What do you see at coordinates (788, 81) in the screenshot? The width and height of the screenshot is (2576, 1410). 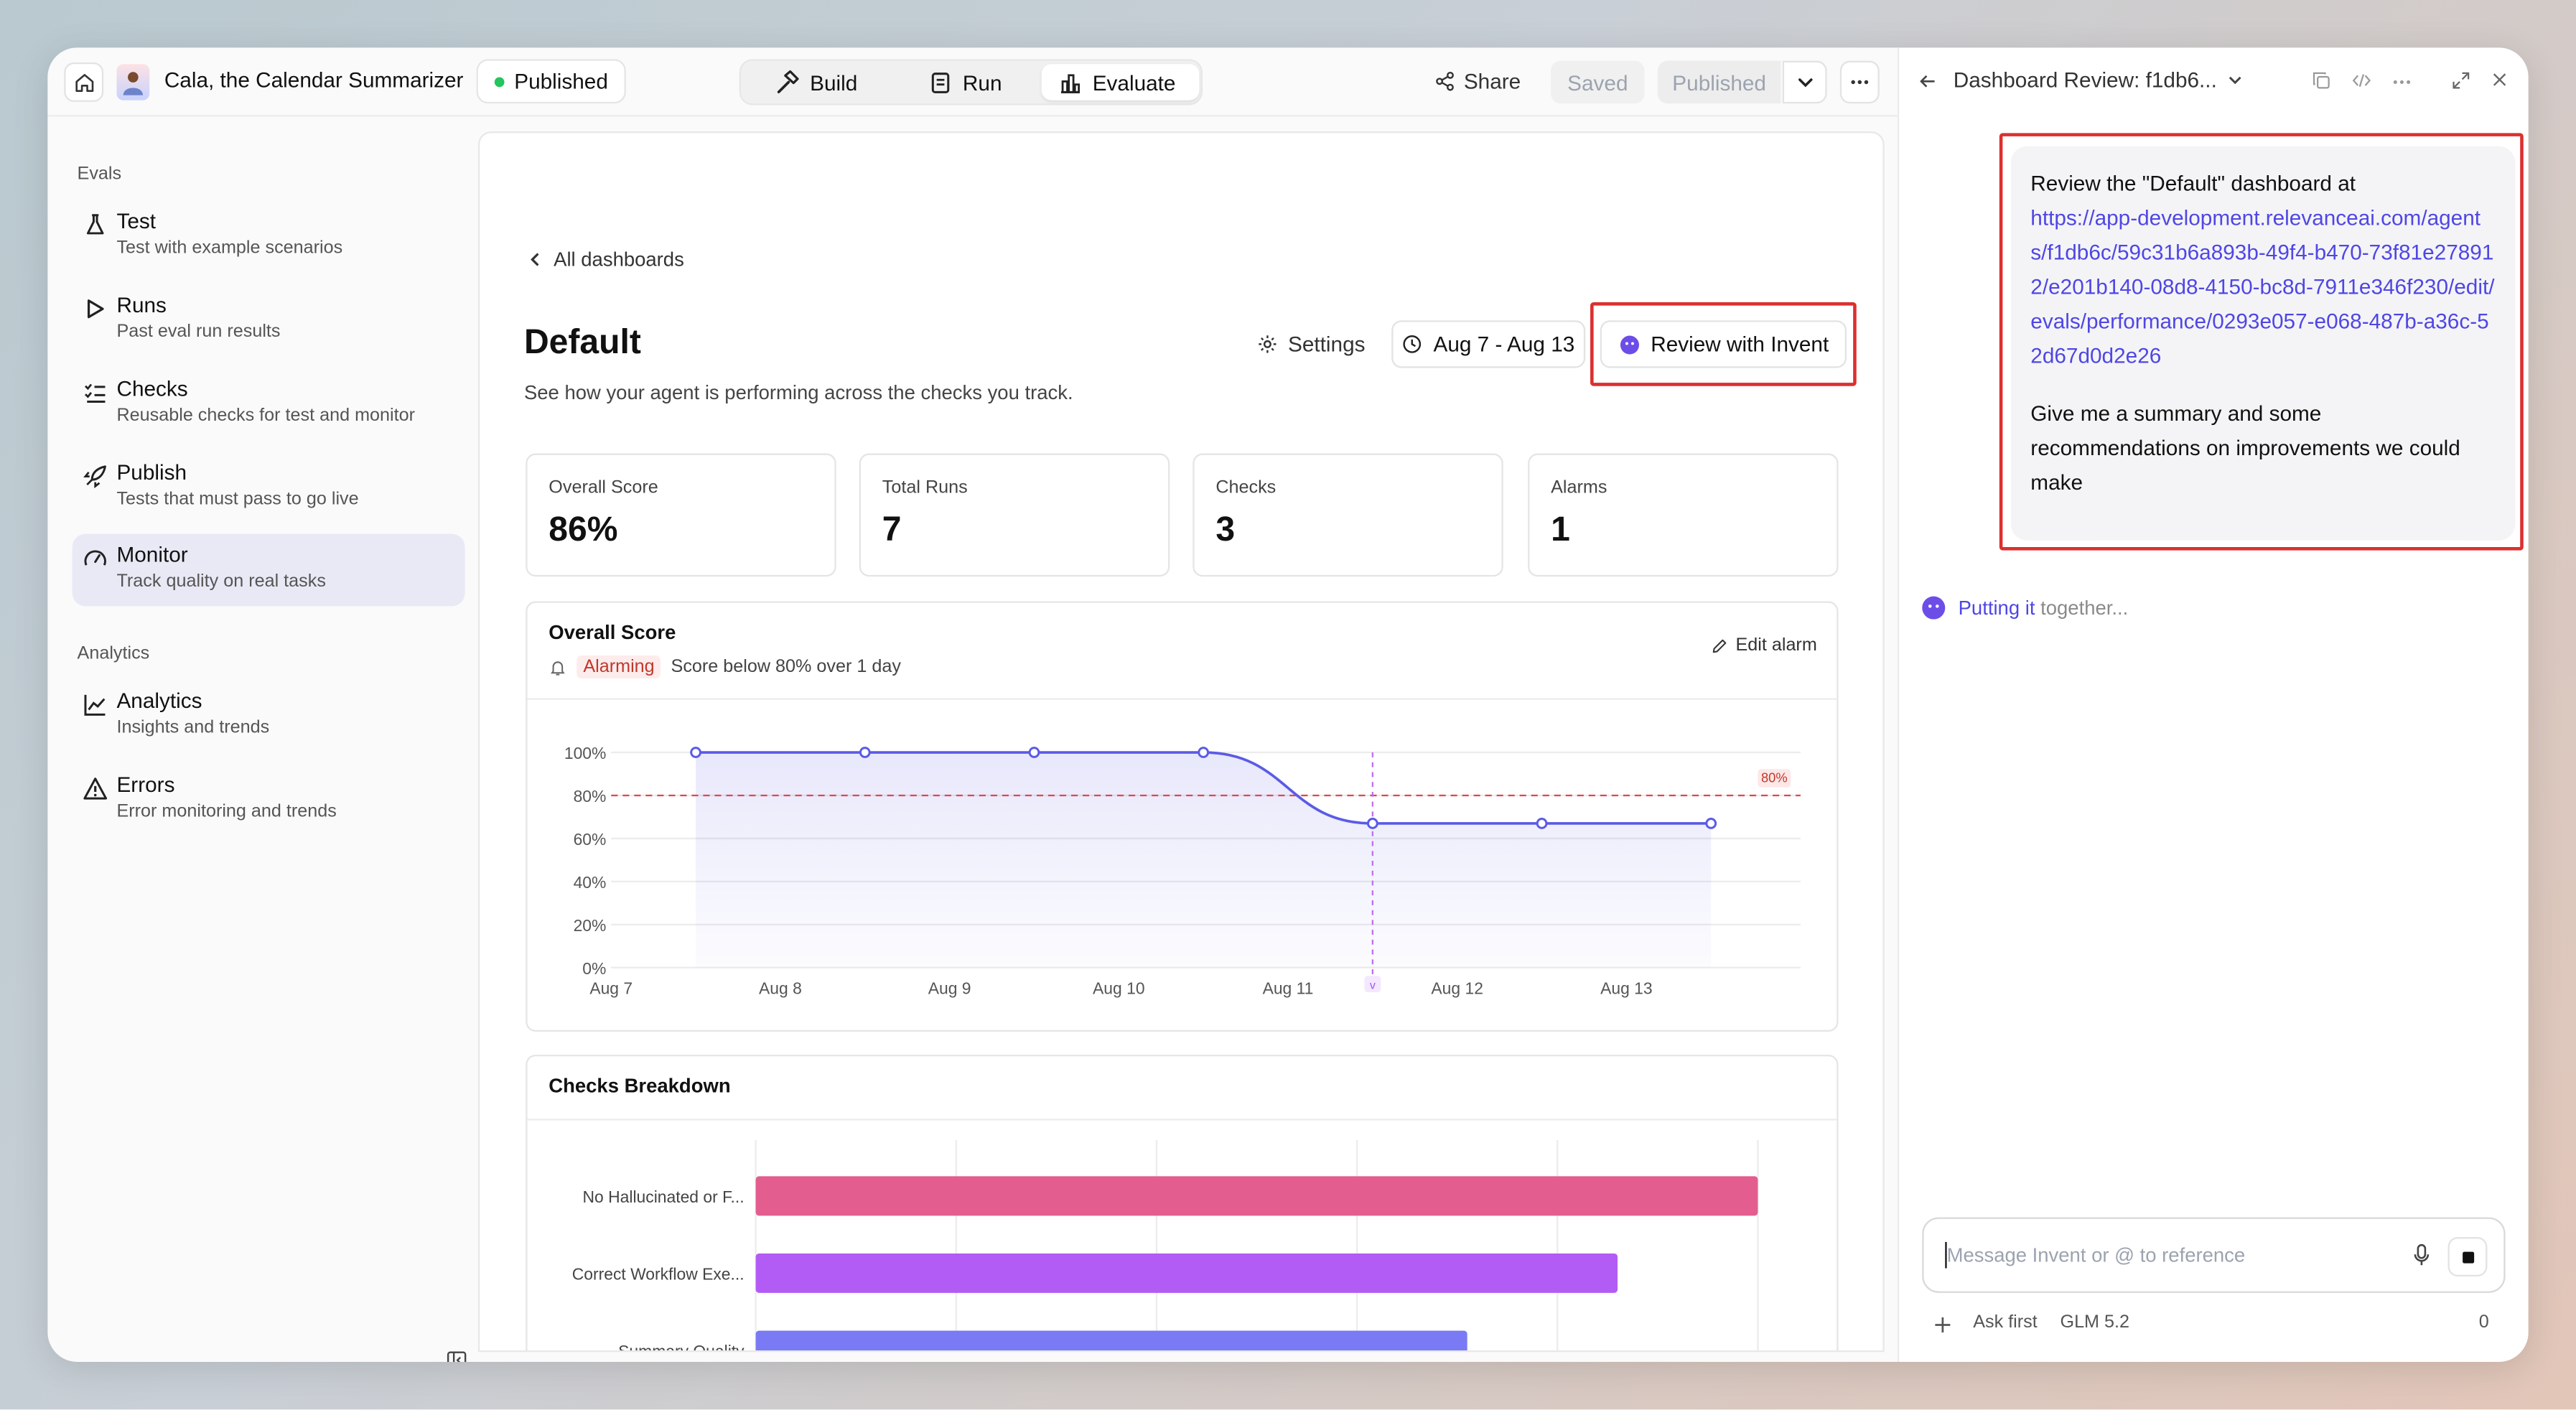 I see `hammer-icon` at bounding box center [788, 81].